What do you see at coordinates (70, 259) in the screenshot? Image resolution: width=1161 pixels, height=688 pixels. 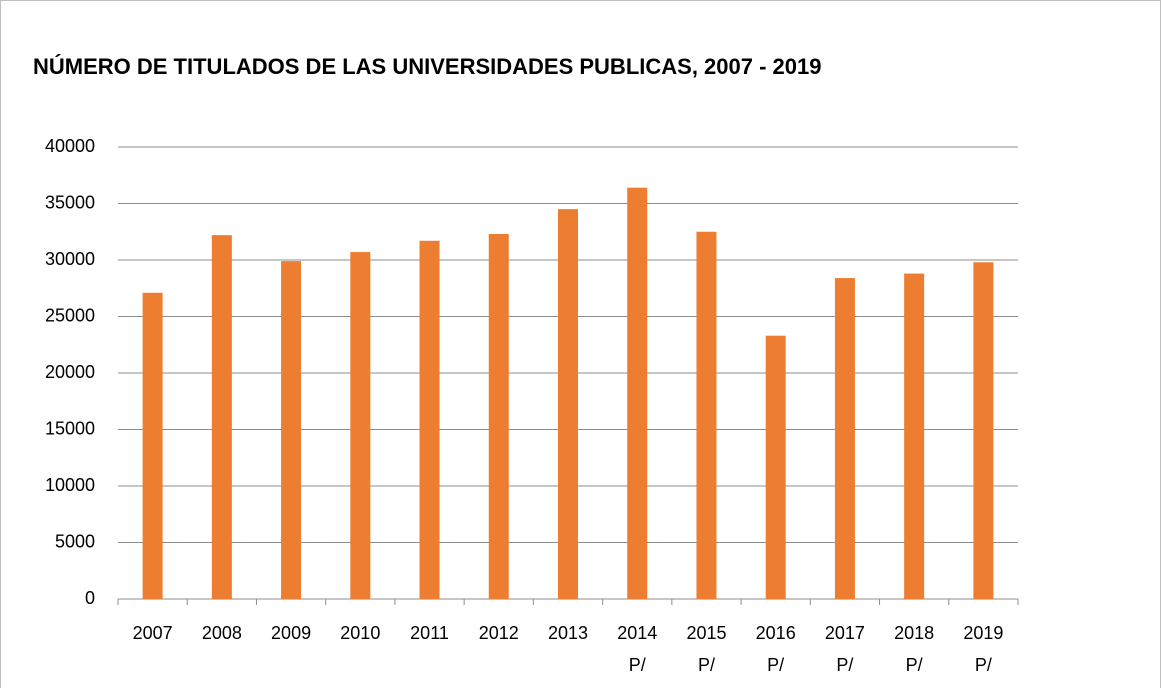 I see `y-tick-label: 30000` at bounding box center [70, 259].